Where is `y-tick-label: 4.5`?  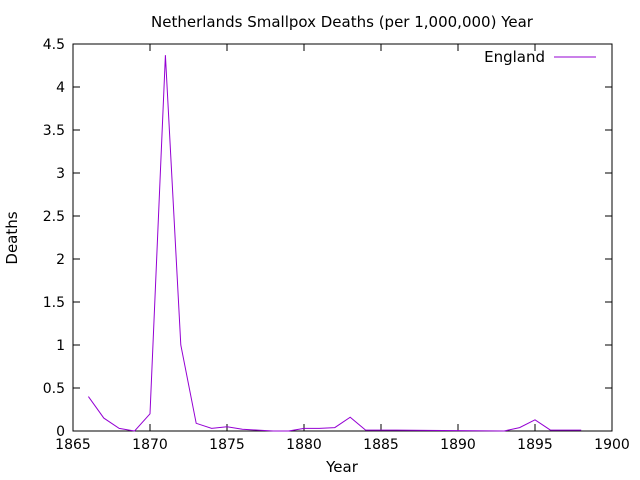 y-tick-label: 4.5 is located at coordinates (54, 45).